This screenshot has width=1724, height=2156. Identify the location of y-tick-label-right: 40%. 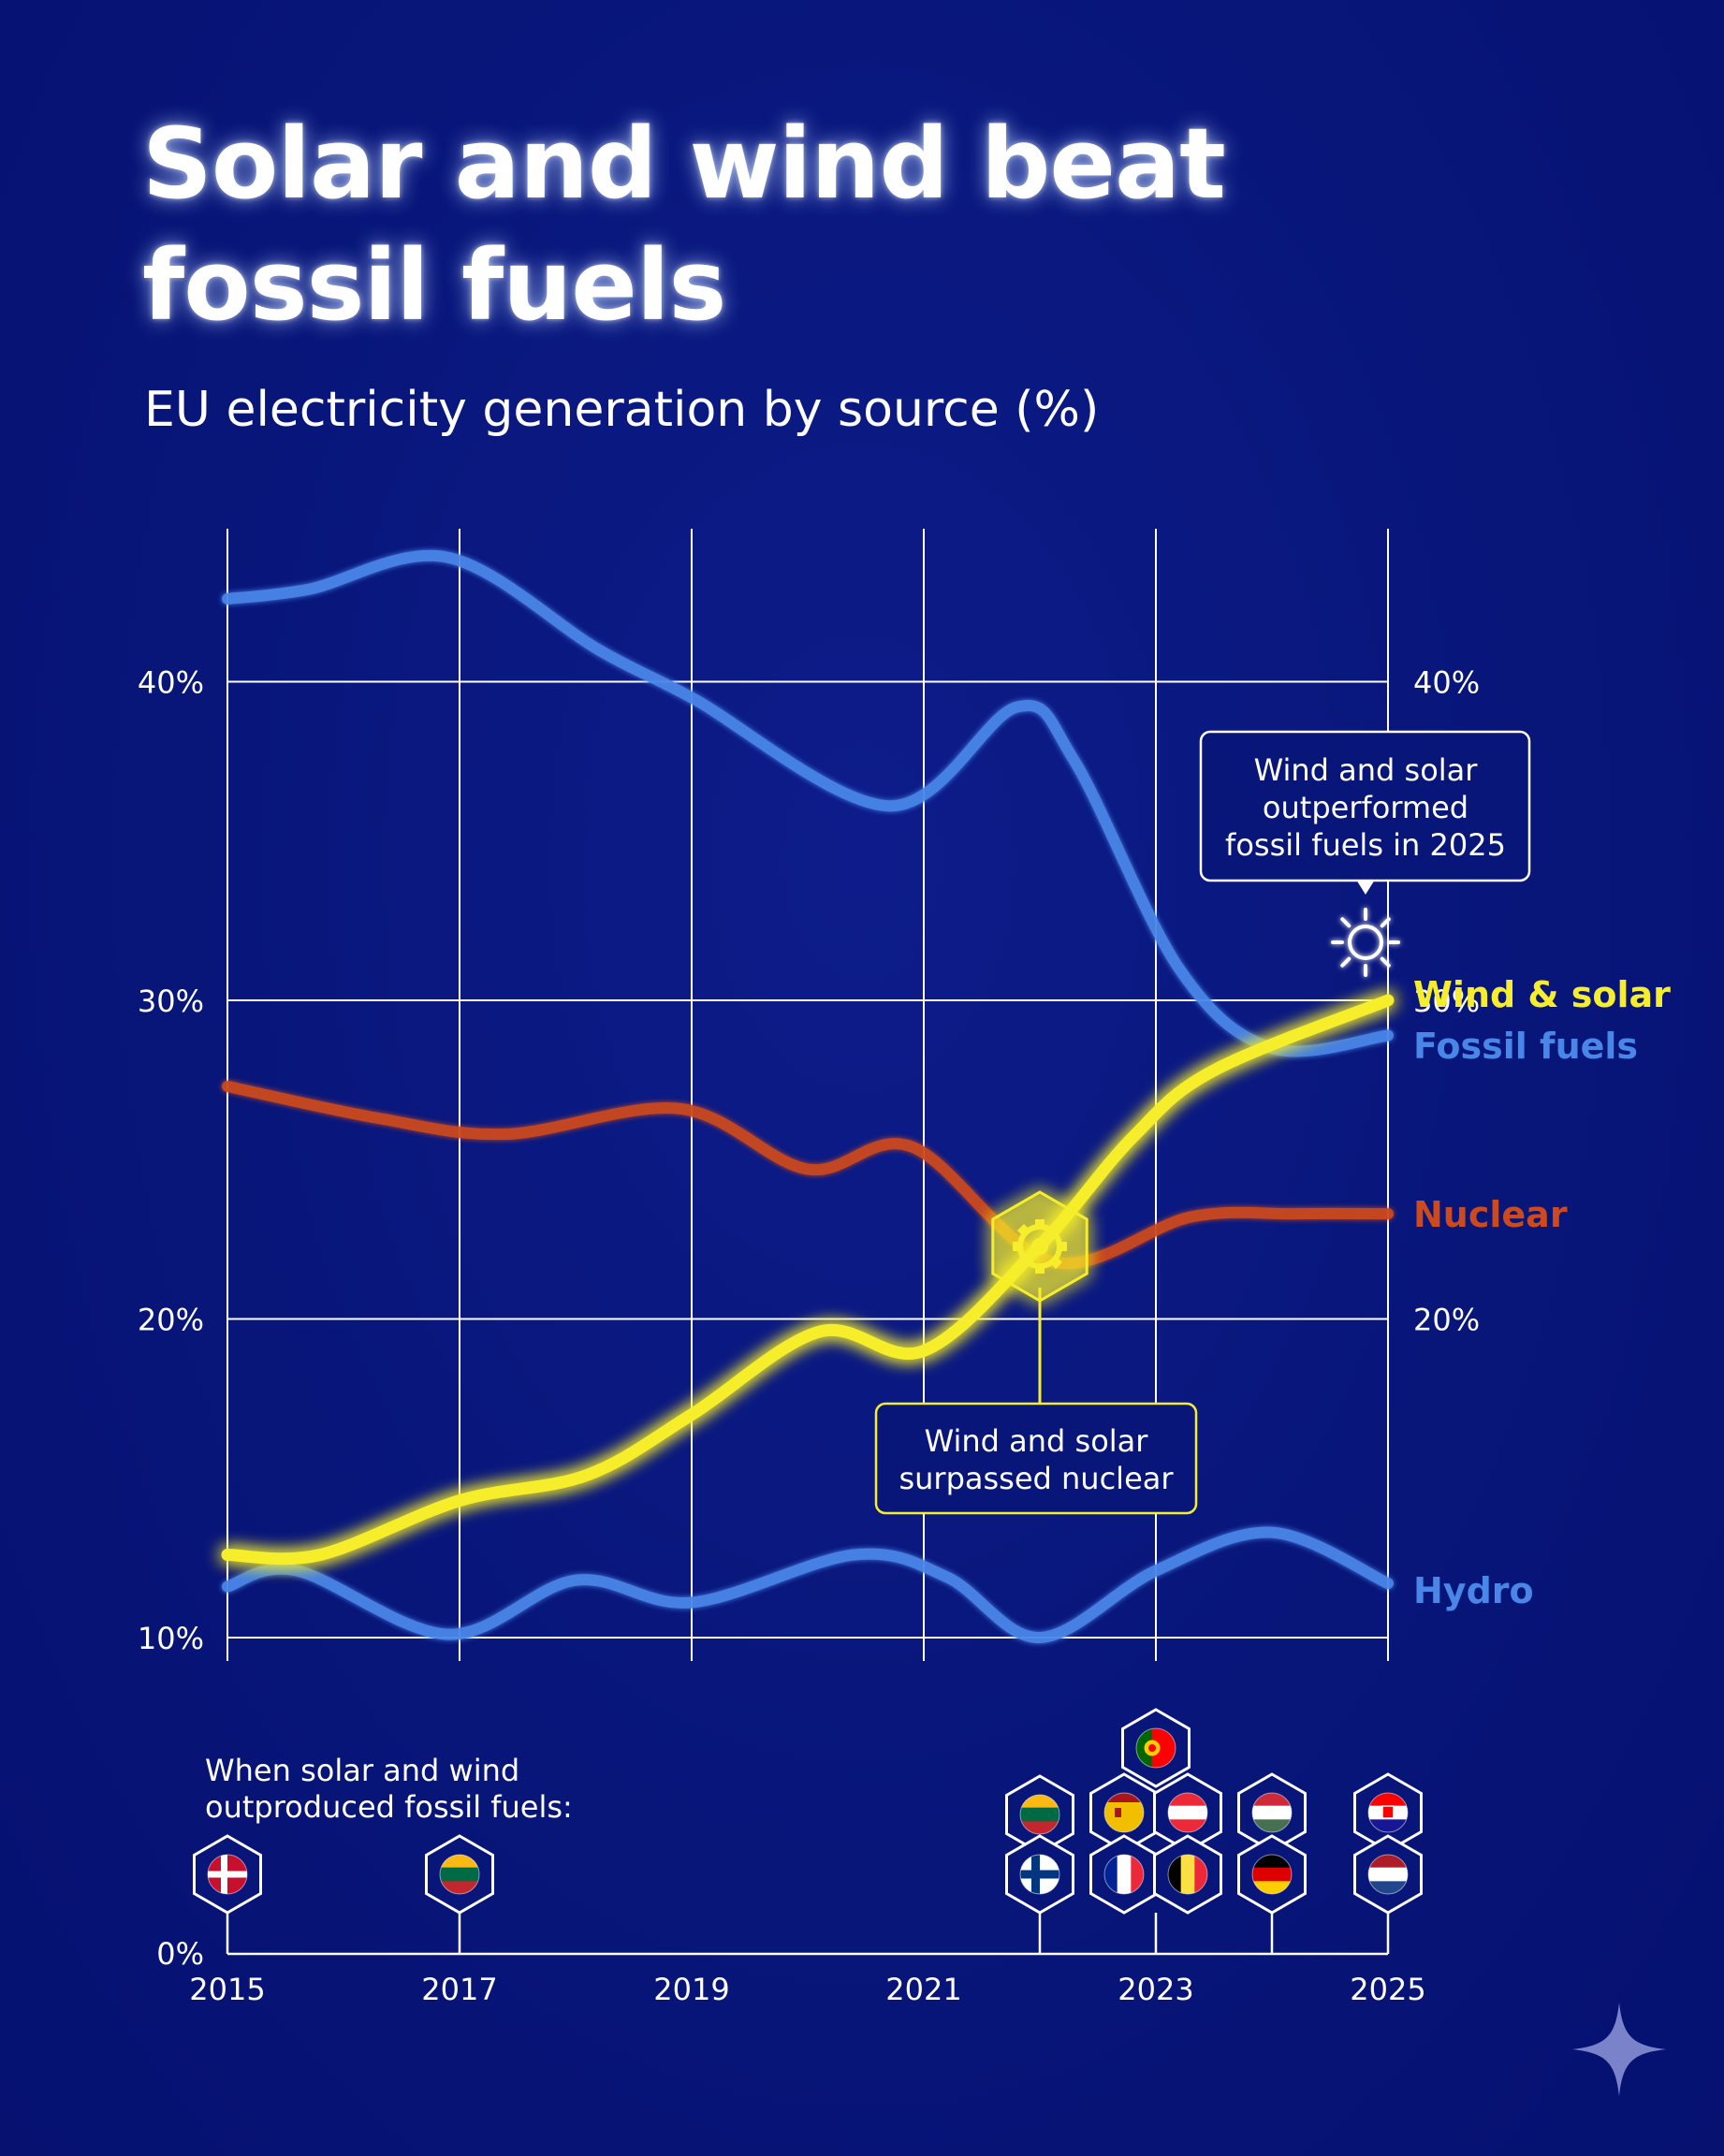
(1446, 683).